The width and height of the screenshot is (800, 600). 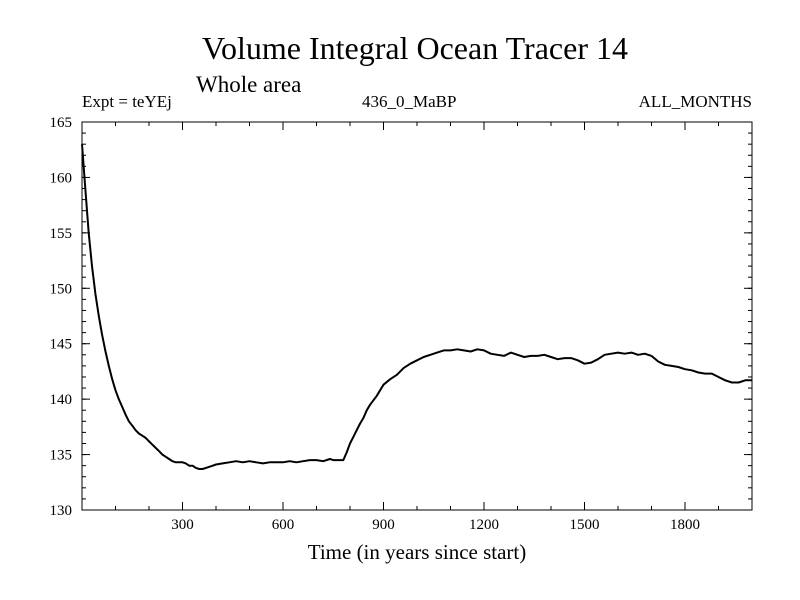 I want to click on y-tick-label: 135, so click(x=61, y=456).